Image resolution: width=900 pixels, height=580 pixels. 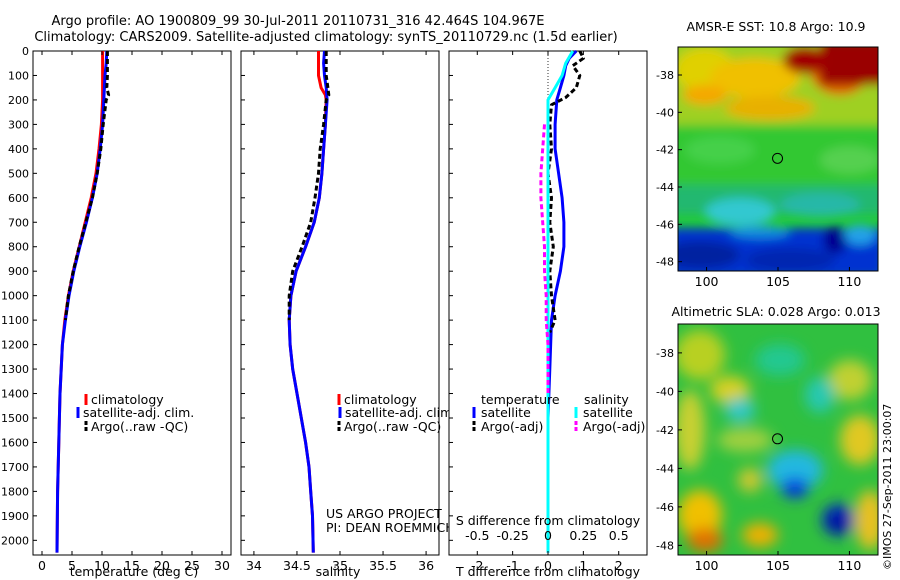 I want to click on y-tick-label: 300, so click(x=18, y=124).